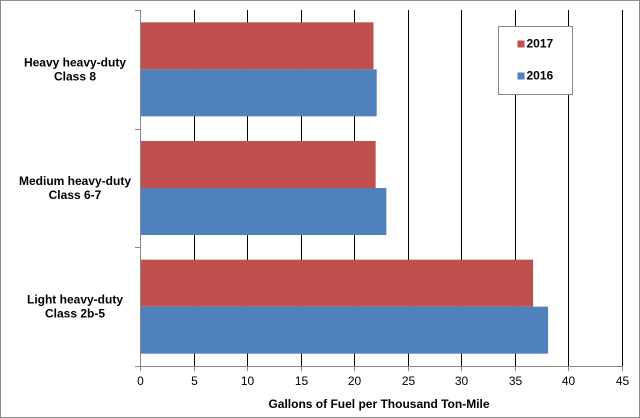 This screenshot has height=418, width=640. What do you see at coordinates (521, 44) in the screenshot?
I see `legend-swatch-2017` at bounding box center [521, 44].